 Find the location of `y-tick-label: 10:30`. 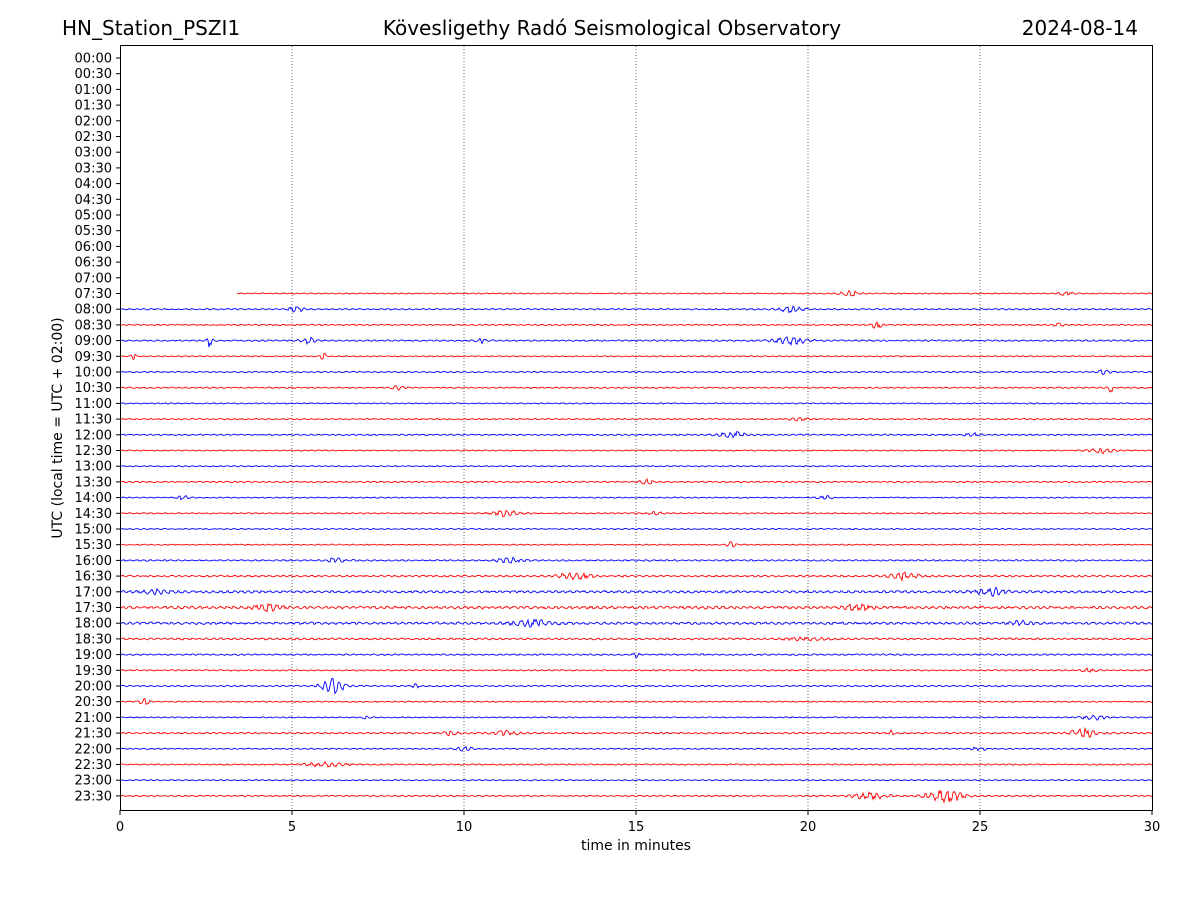

y-tick-label: 10:30 is located at coordinates (93, 388).